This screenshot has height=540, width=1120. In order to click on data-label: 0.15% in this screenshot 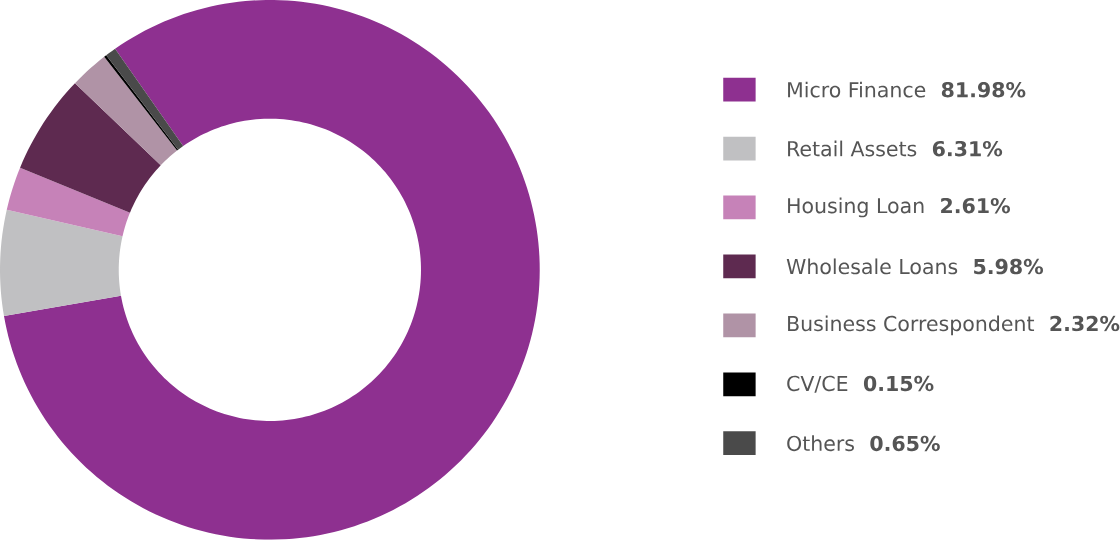, I will do `click(898, 383)`.